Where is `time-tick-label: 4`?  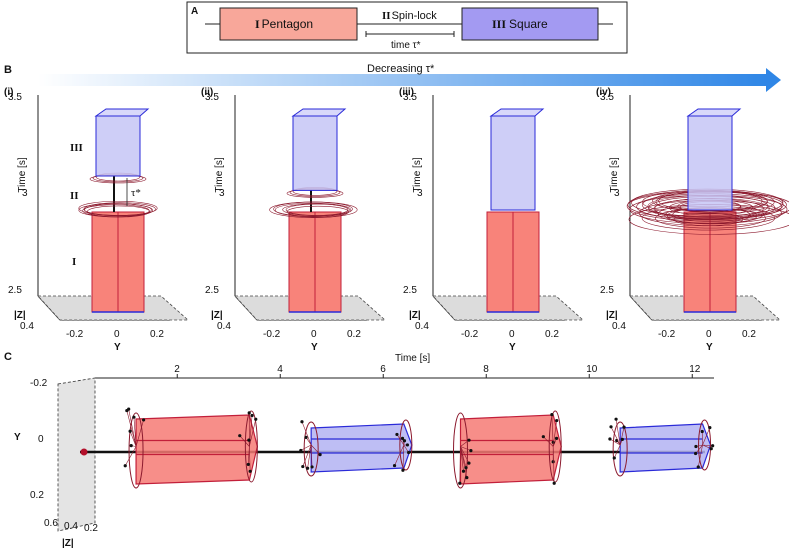
time-tick-label: 4 is located at coordinates (280, 369).